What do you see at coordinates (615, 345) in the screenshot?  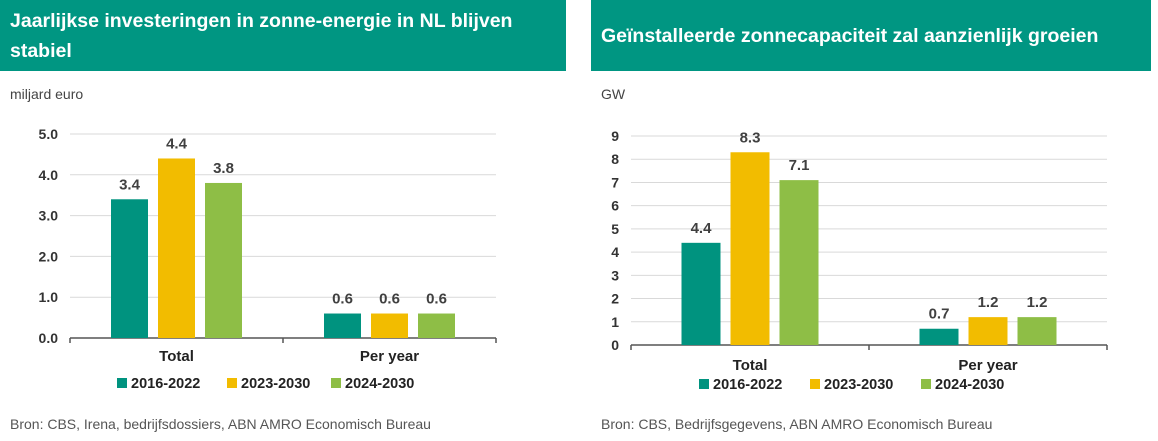 I see `y-tick-label: 0` at bounding box center [615, 345].